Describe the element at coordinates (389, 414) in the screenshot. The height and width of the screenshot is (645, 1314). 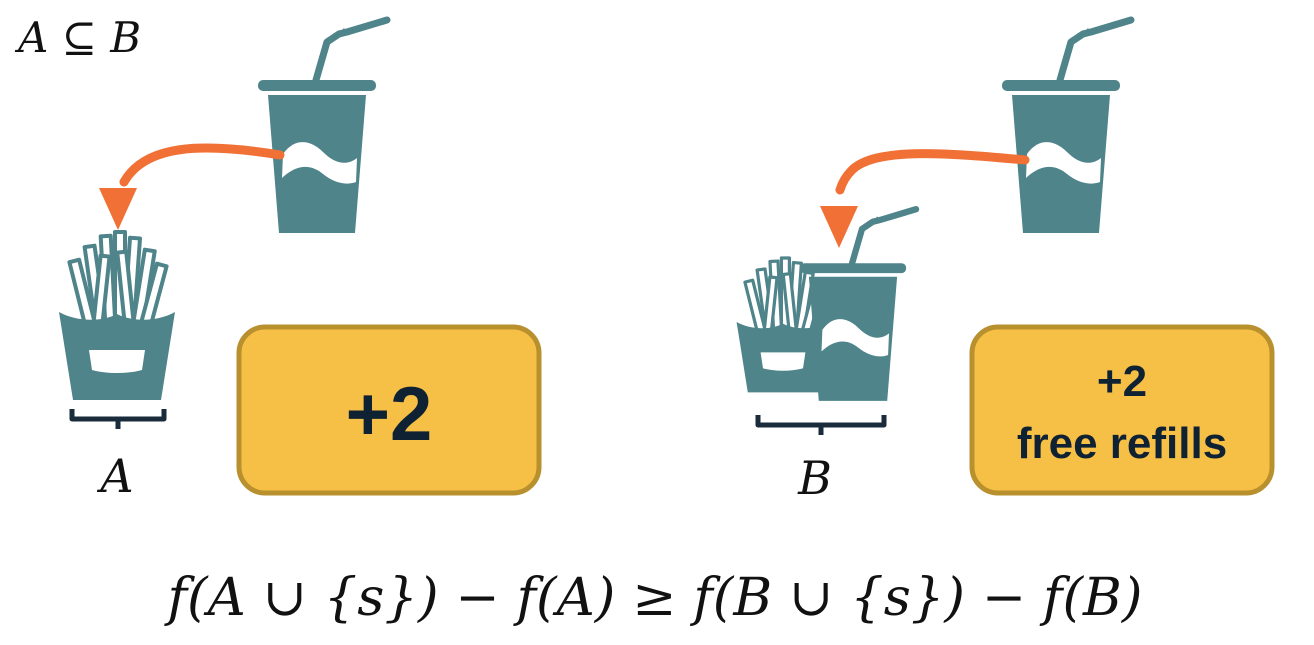
I see `gain-a-value: +2` at that location.